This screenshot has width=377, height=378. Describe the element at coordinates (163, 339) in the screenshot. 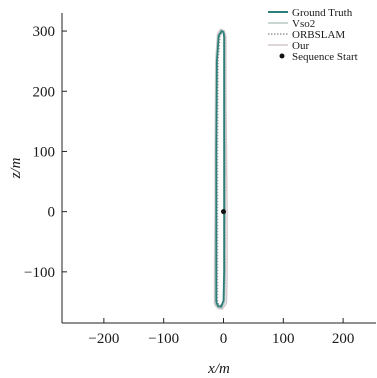

I see `x-tick-label: −100` at that location.